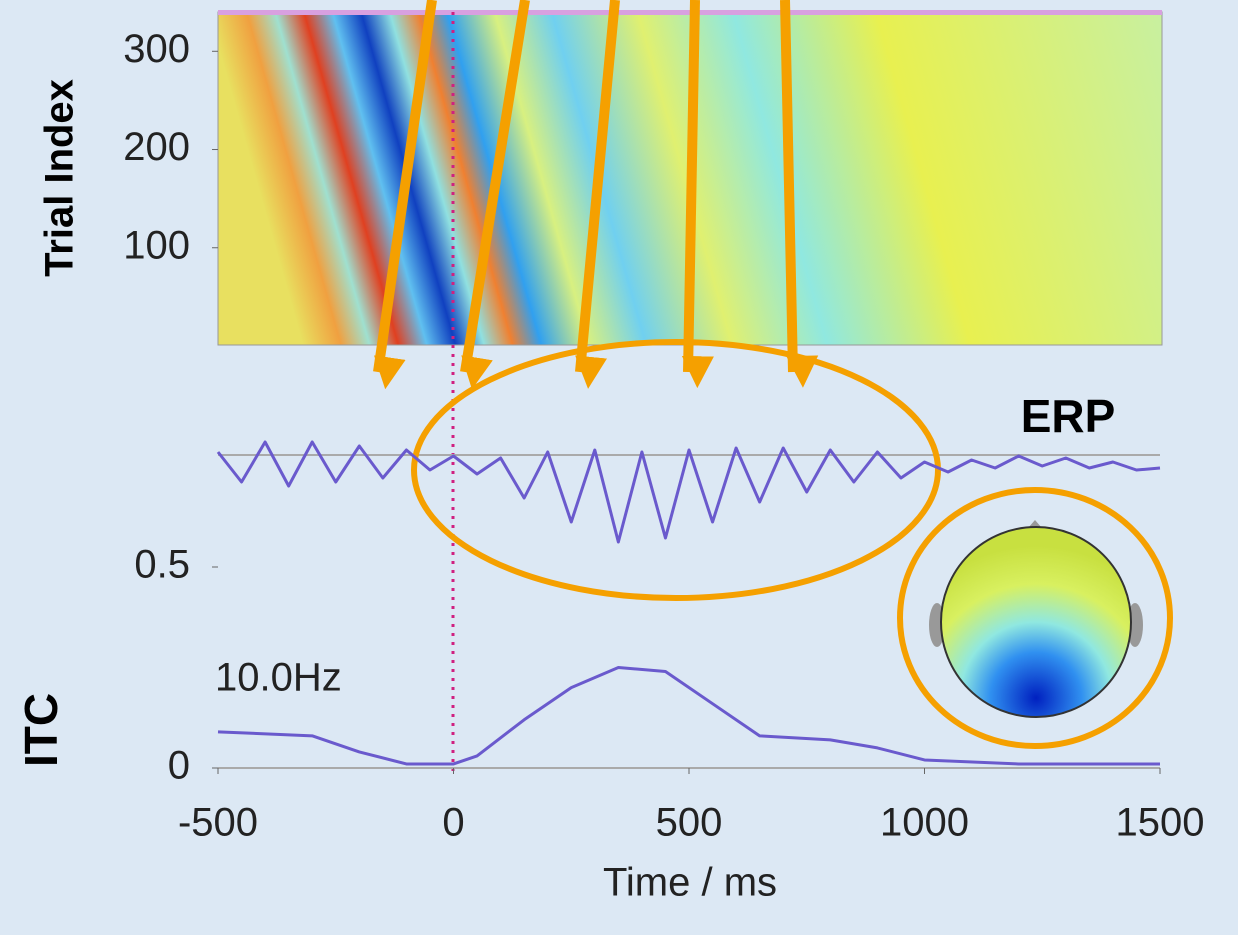 This screenshot has height=935, width=1238. I want to click on tick-label: 1000, so click(924, 823).